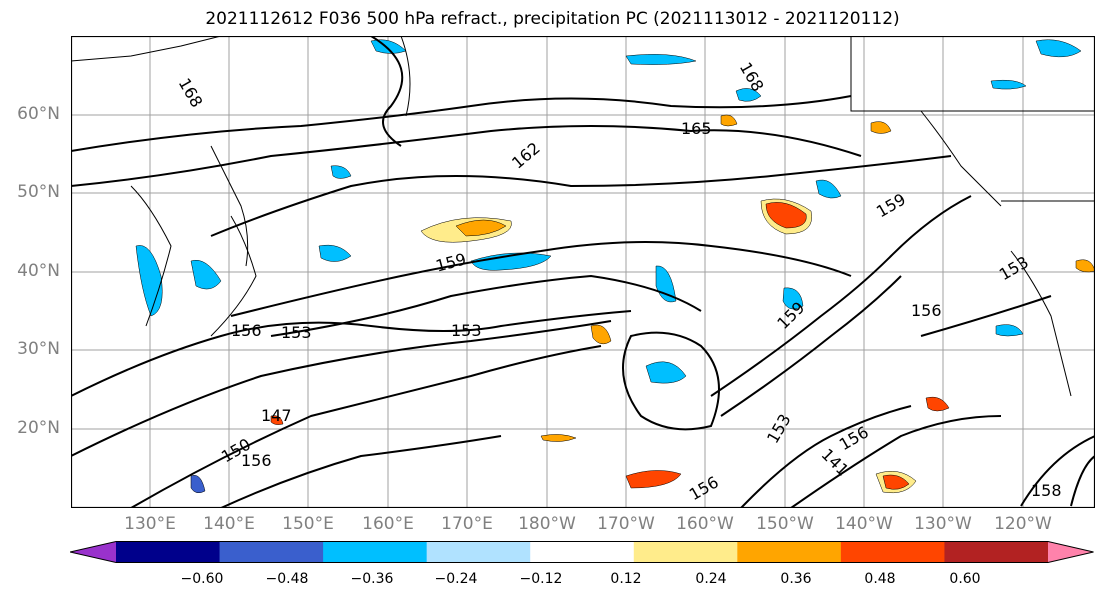 The height and width of the screenshot is (601, 1105). What do you see at coordinates (388, 524) in the screenshot?
I see `lon-label: 160°E` at bounding box center [388, 524].